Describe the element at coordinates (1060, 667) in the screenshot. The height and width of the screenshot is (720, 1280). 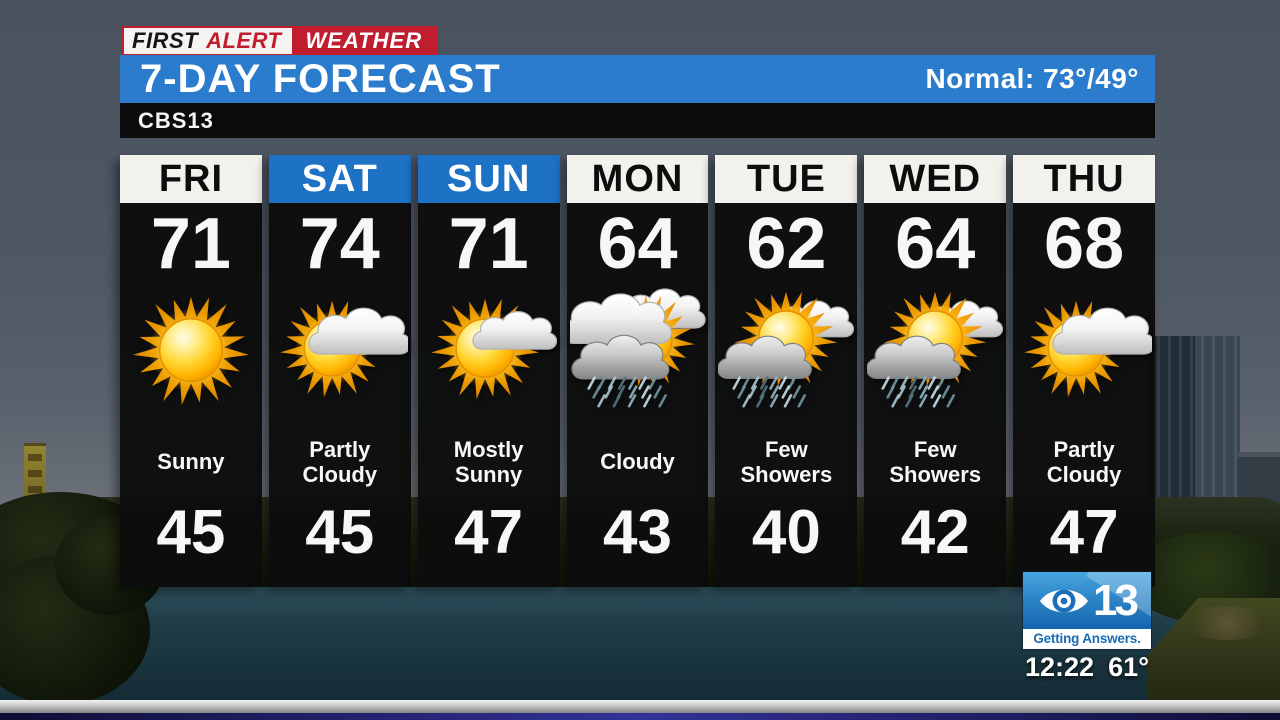
I see `clock-time: 12:22` at that location.